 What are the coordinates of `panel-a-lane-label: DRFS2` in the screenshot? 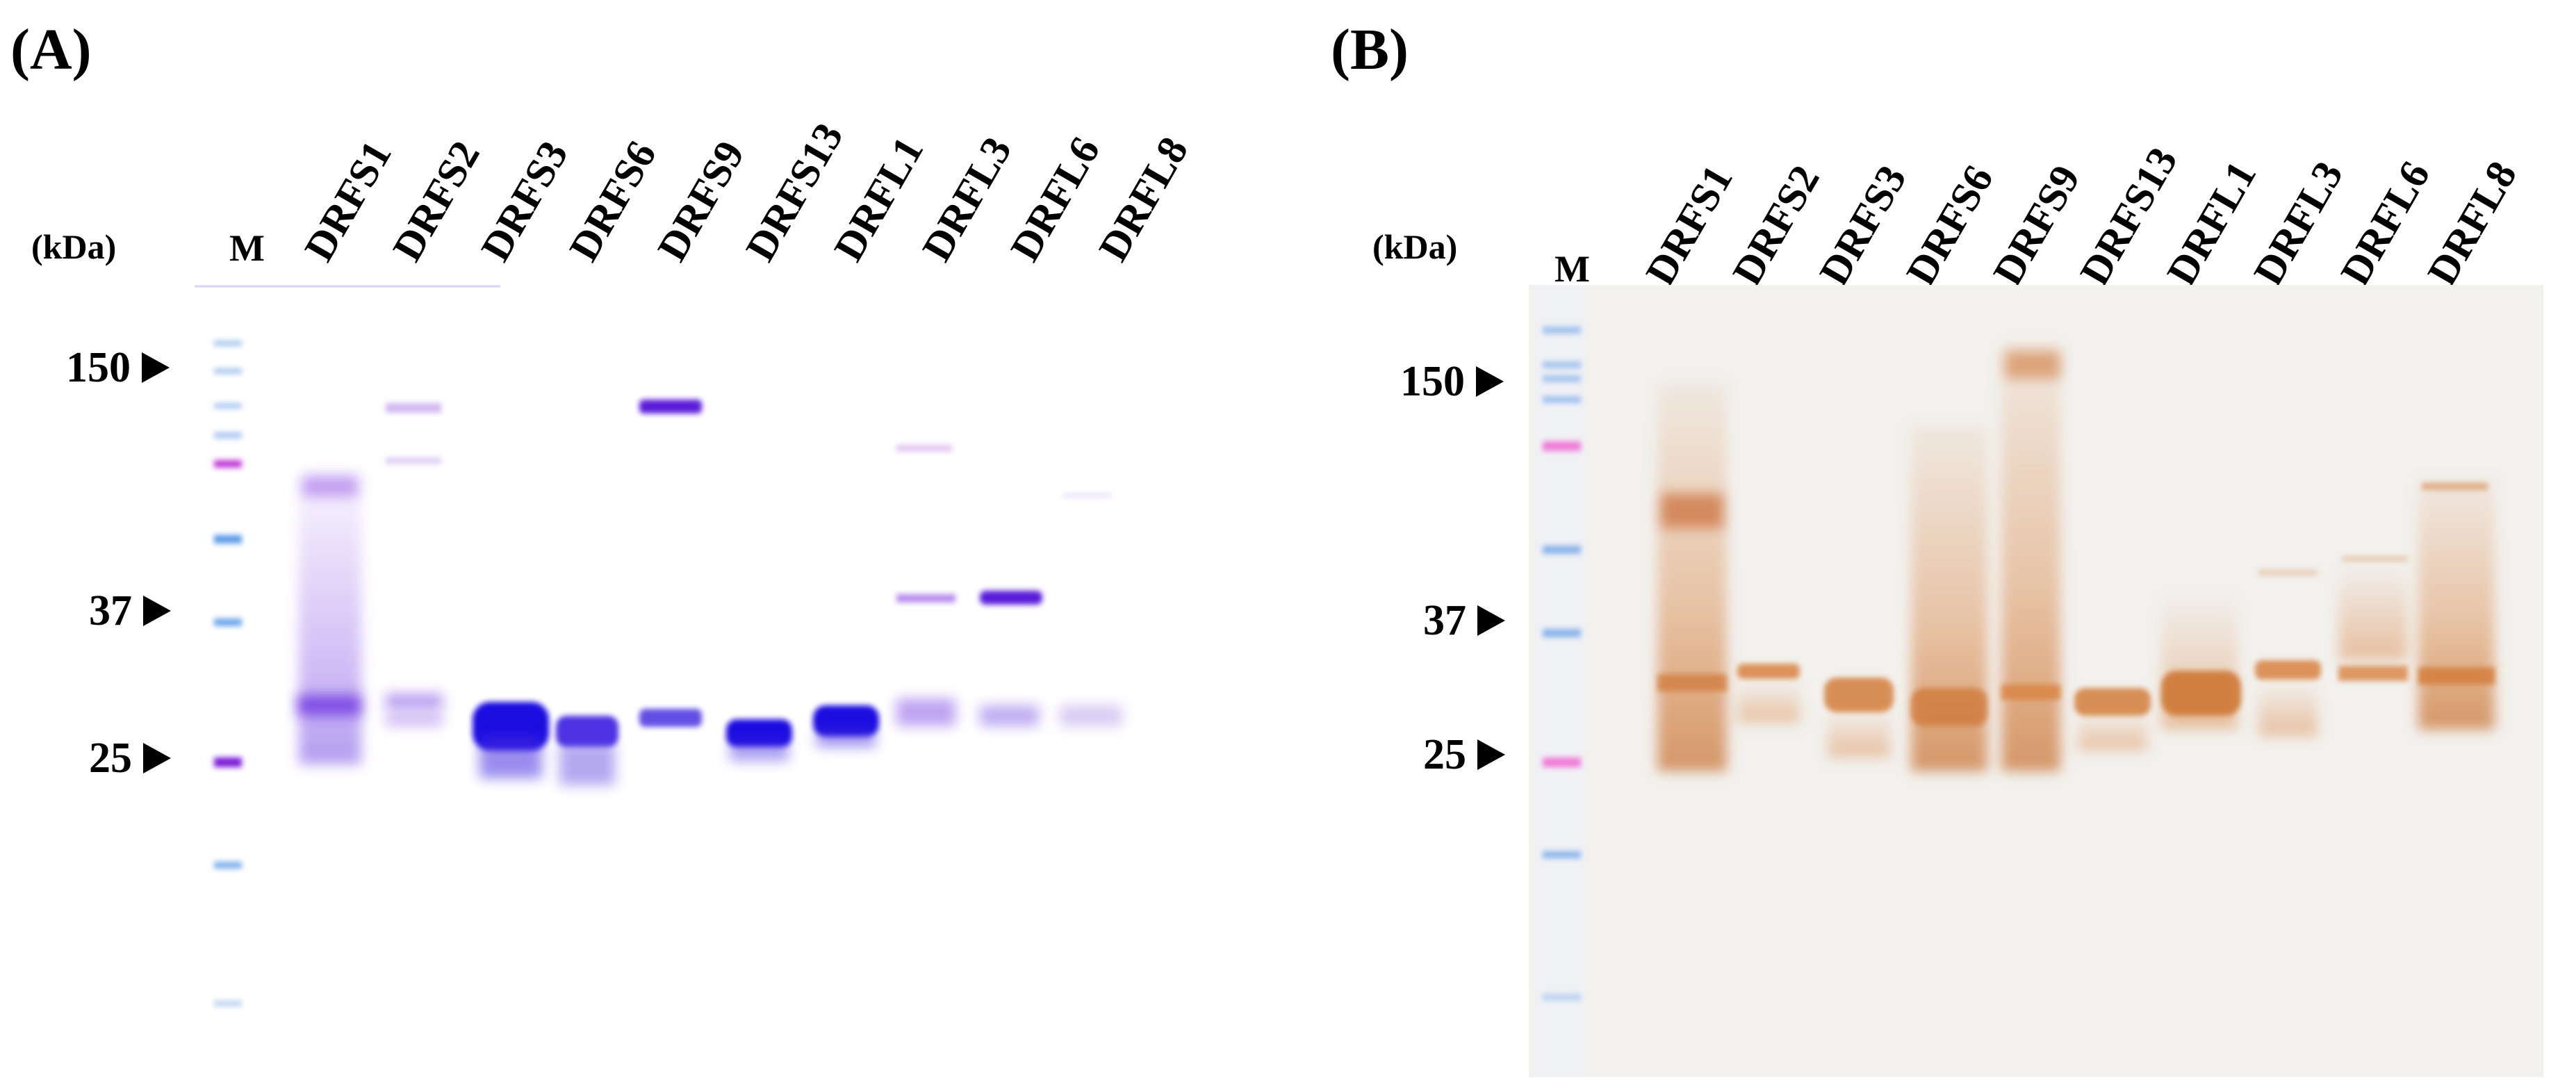 It's located at (436, 201).